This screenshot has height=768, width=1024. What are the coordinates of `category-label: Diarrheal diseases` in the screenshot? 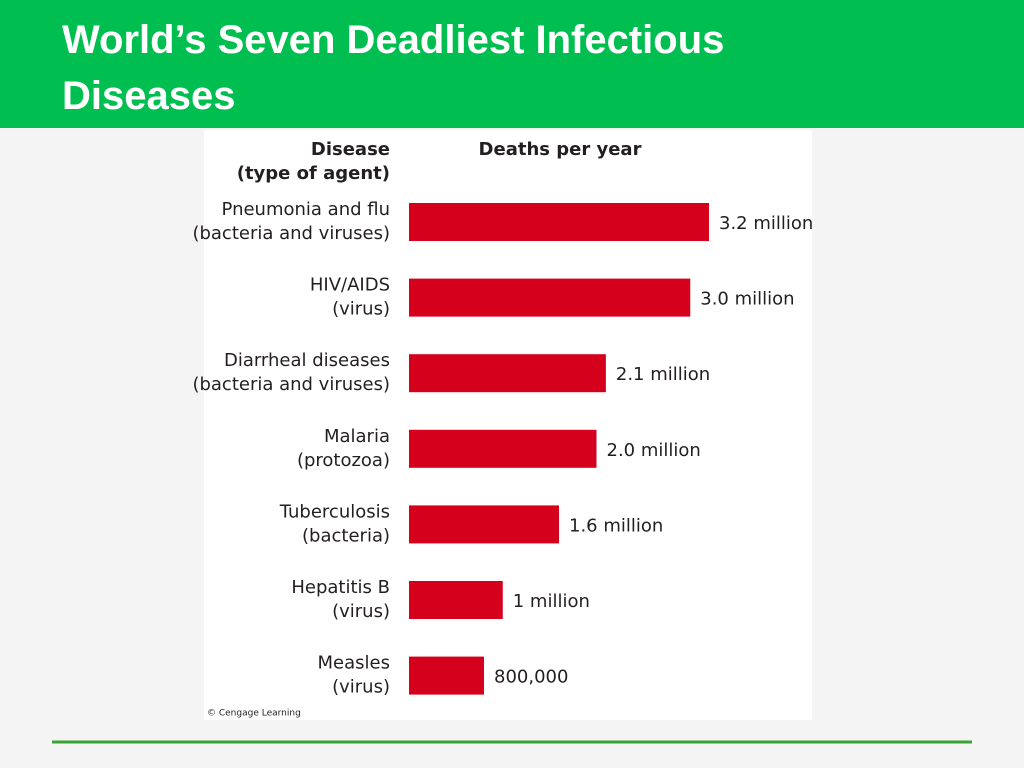 It's located at (307, 360).